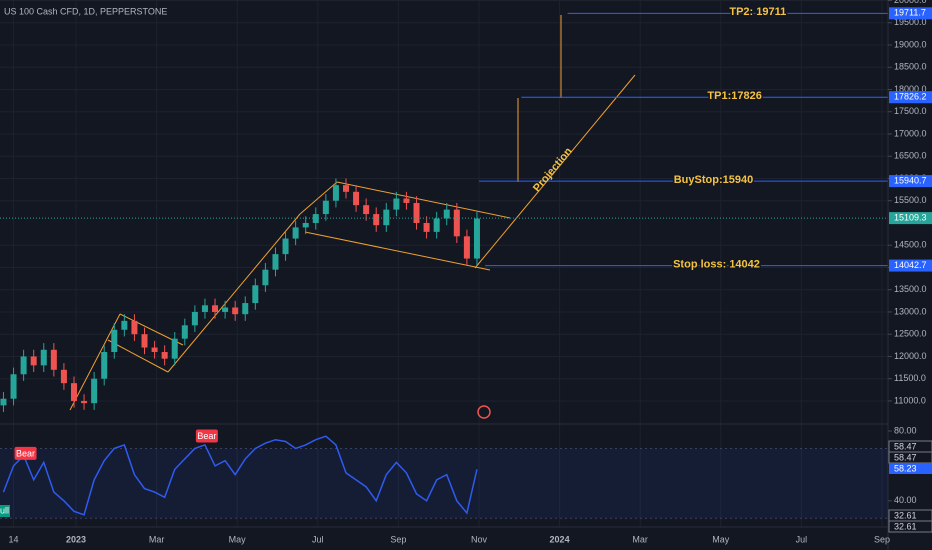 The height and width of the screenshot is (550, 932). Describe the element at coordinates (910, 311) in the screenshot. I see `y-tick-label: 13000.0` at that location.